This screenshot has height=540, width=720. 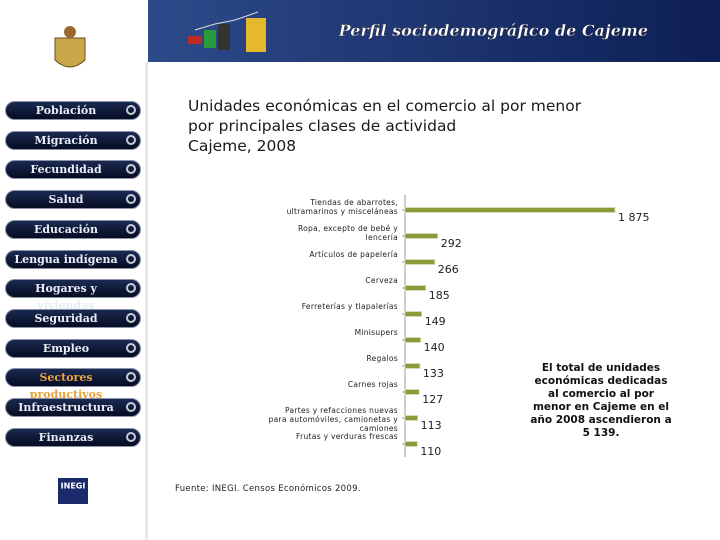 What do you see at coordinates (227, 31) in the screenshot?
I see `header-icon` at bounding box center [227, 31].